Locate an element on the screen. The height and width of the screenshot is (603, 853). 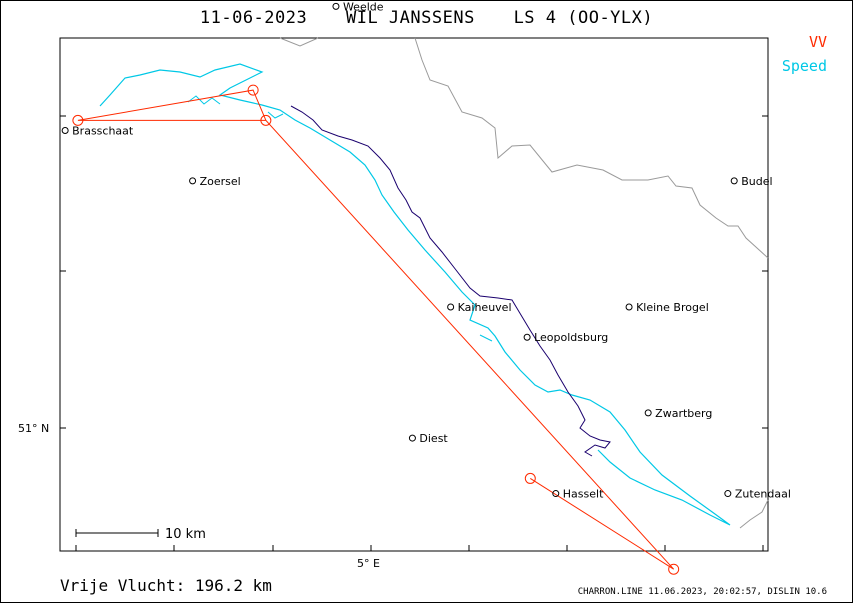
place-label: Leopoldsburg is located at coordinates (571, 337).